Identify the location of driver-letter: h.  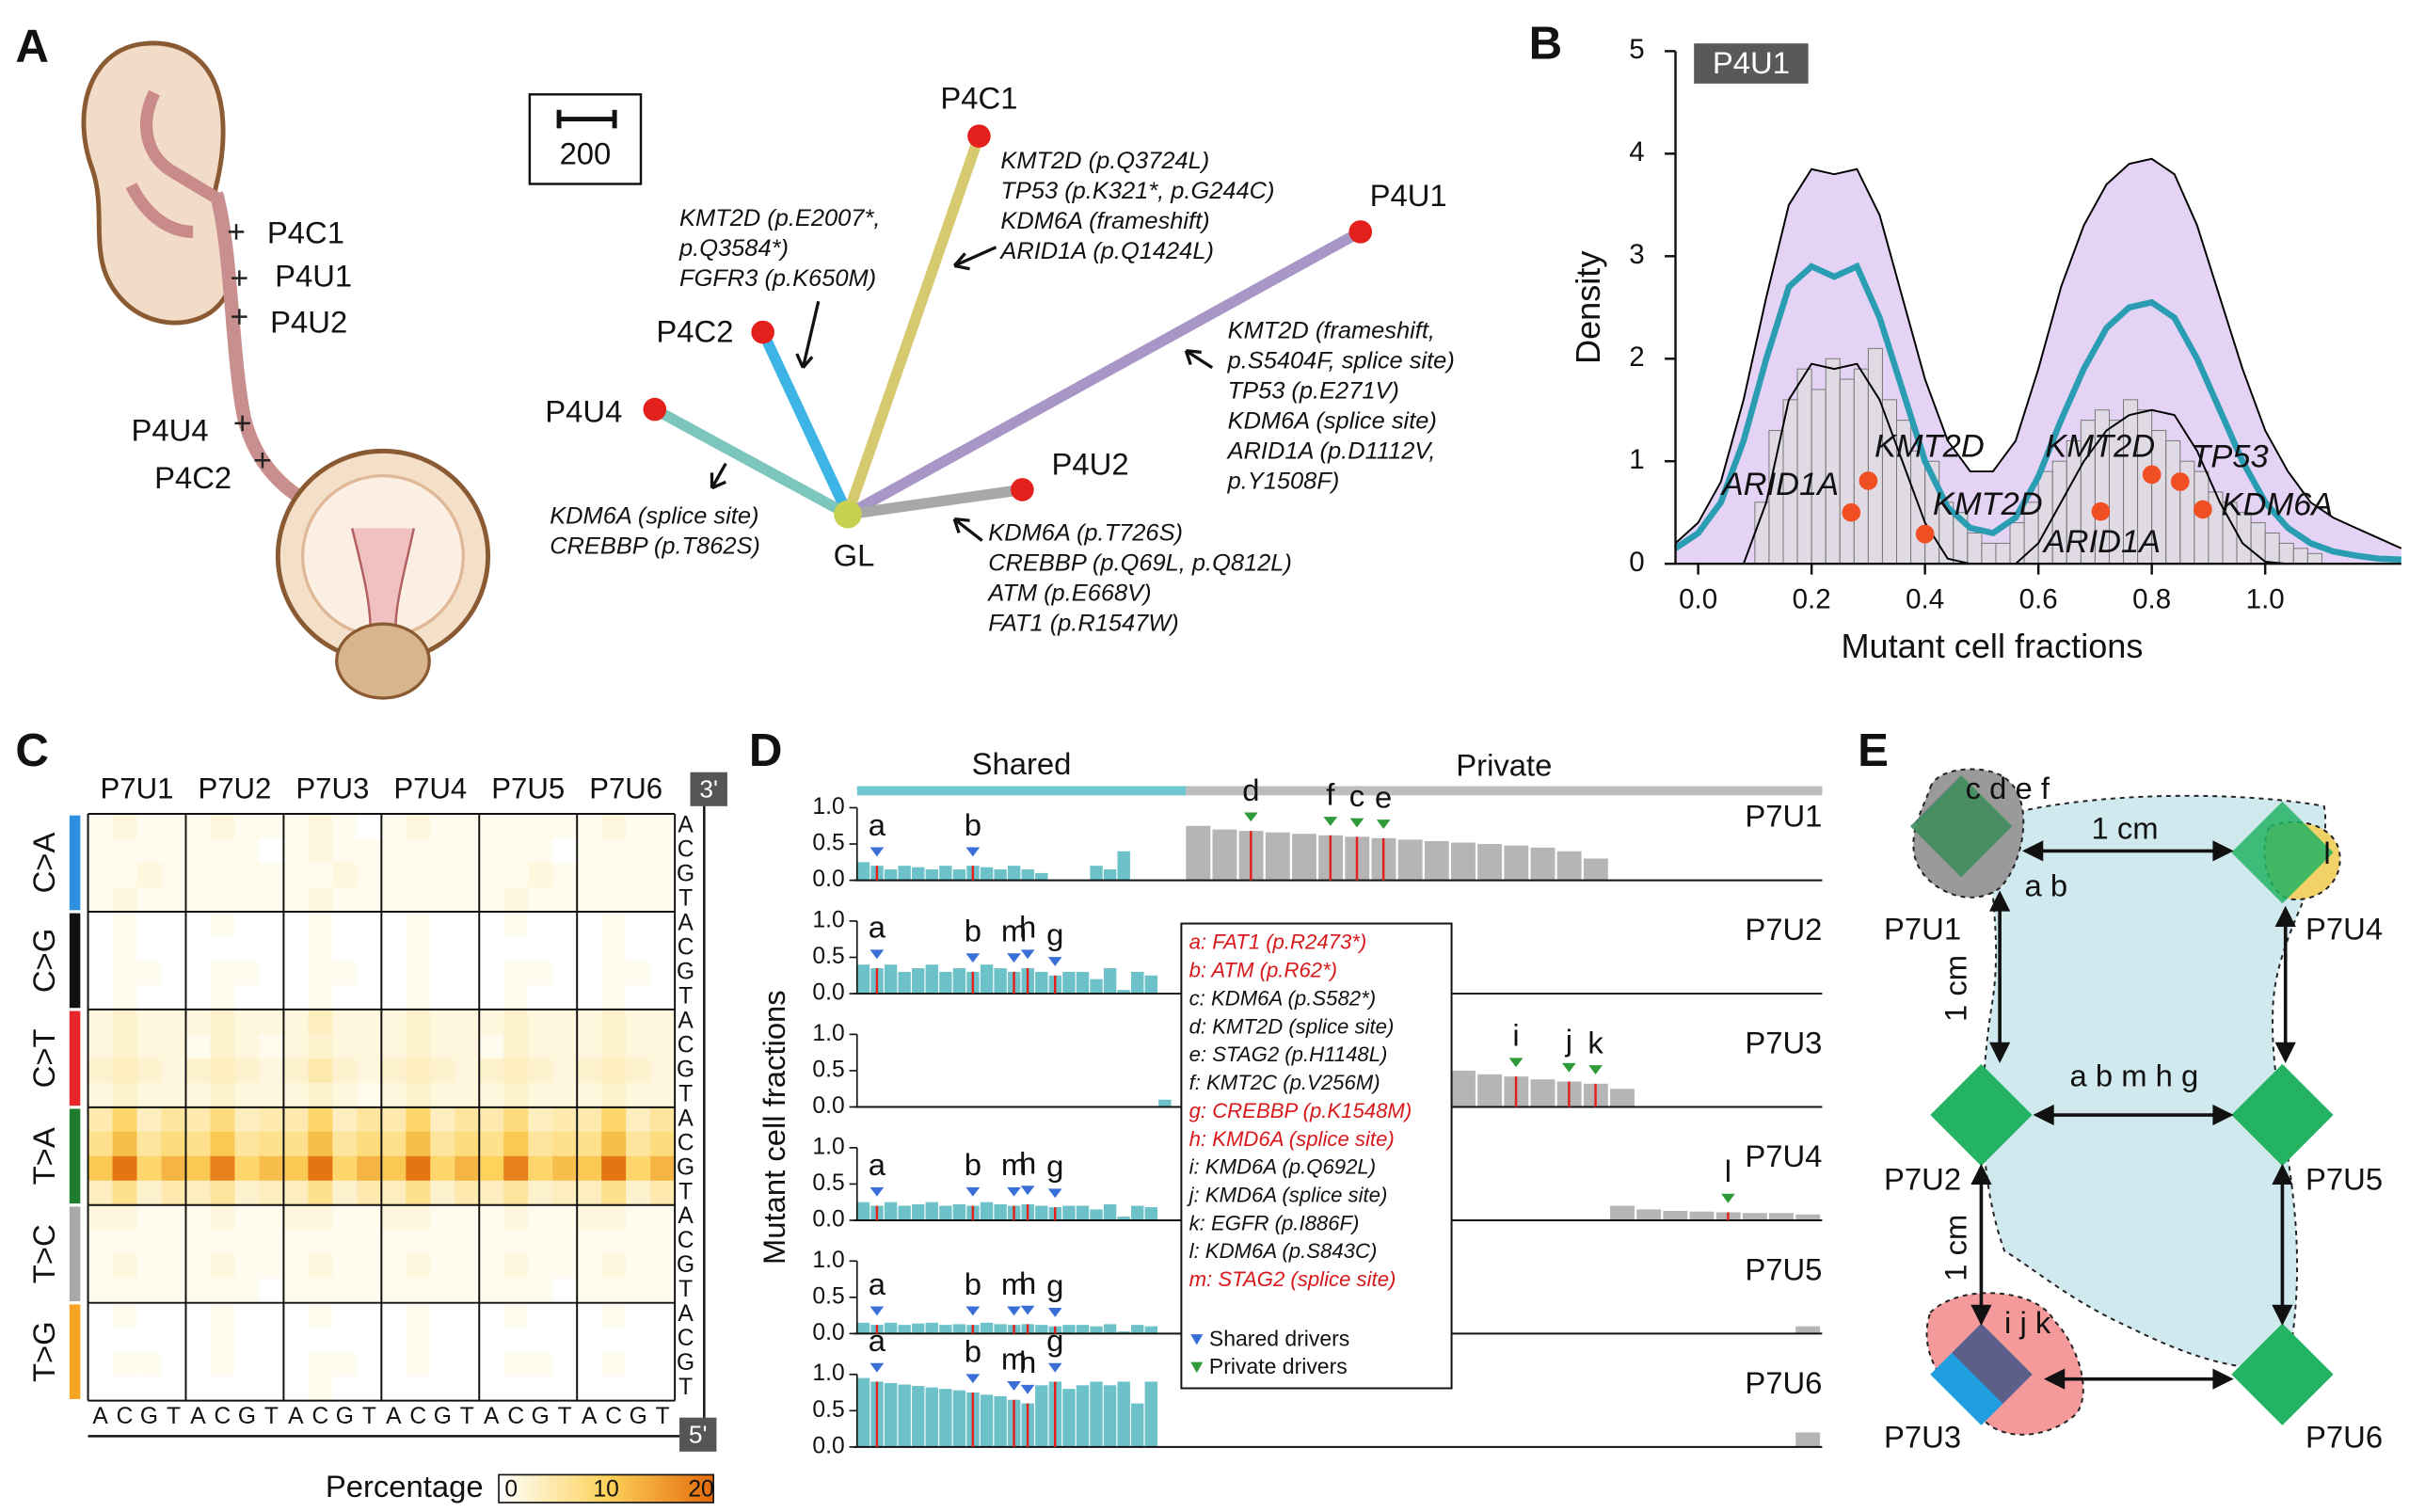
(1028, 928).